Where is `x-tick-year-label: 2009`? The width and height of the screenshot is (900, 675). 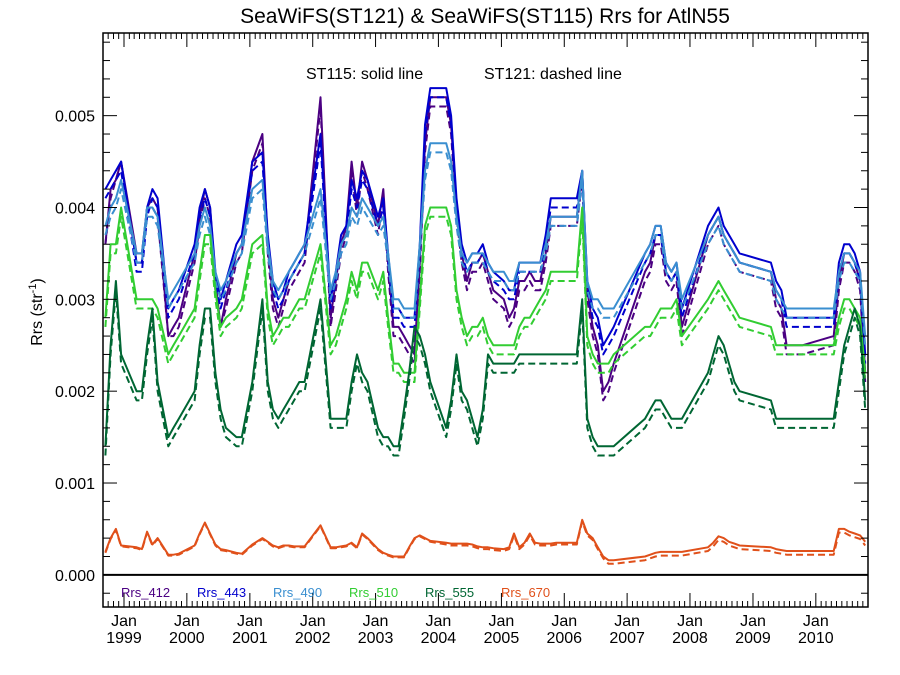
x-tick-year-label: 2009 is located at coordinates (753, 638).